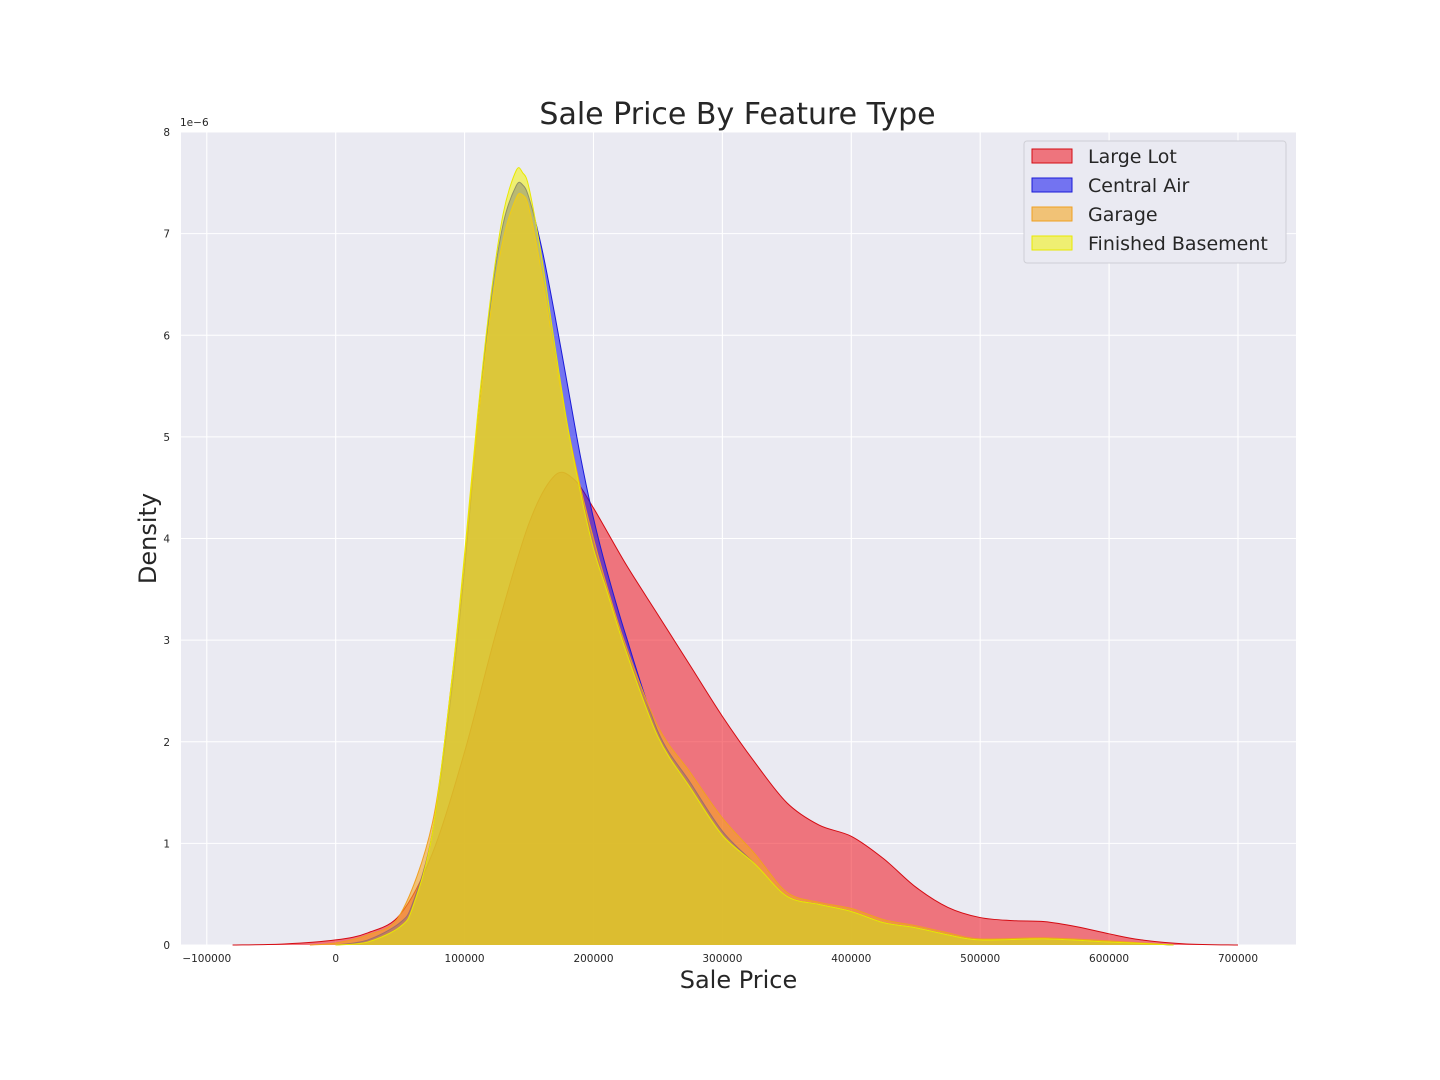 The width and height of the screenshot is (1440, 1080). I want to click on x-tick-label: 200000, so click(593, 959).